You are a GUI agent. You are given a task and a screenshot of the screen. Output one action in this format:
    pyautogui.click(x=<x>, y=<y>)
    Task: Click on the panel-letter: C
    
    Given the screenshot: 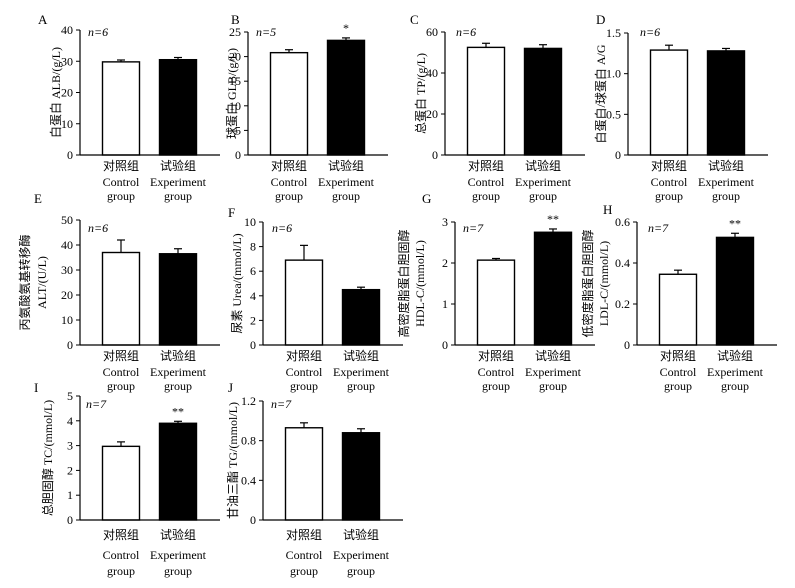 What is the action you would take?
    pyautogui.click(x=414, y=19)
    